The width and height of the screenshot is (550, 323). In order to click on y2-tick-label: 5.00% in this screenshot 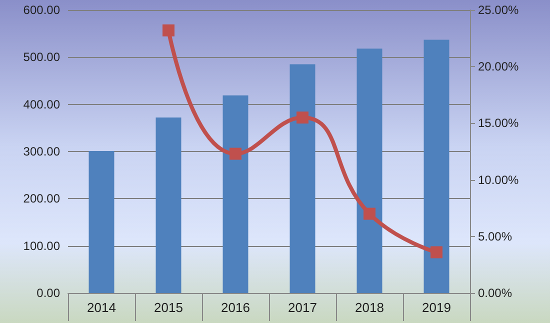, I will do `click(495, 236)`.